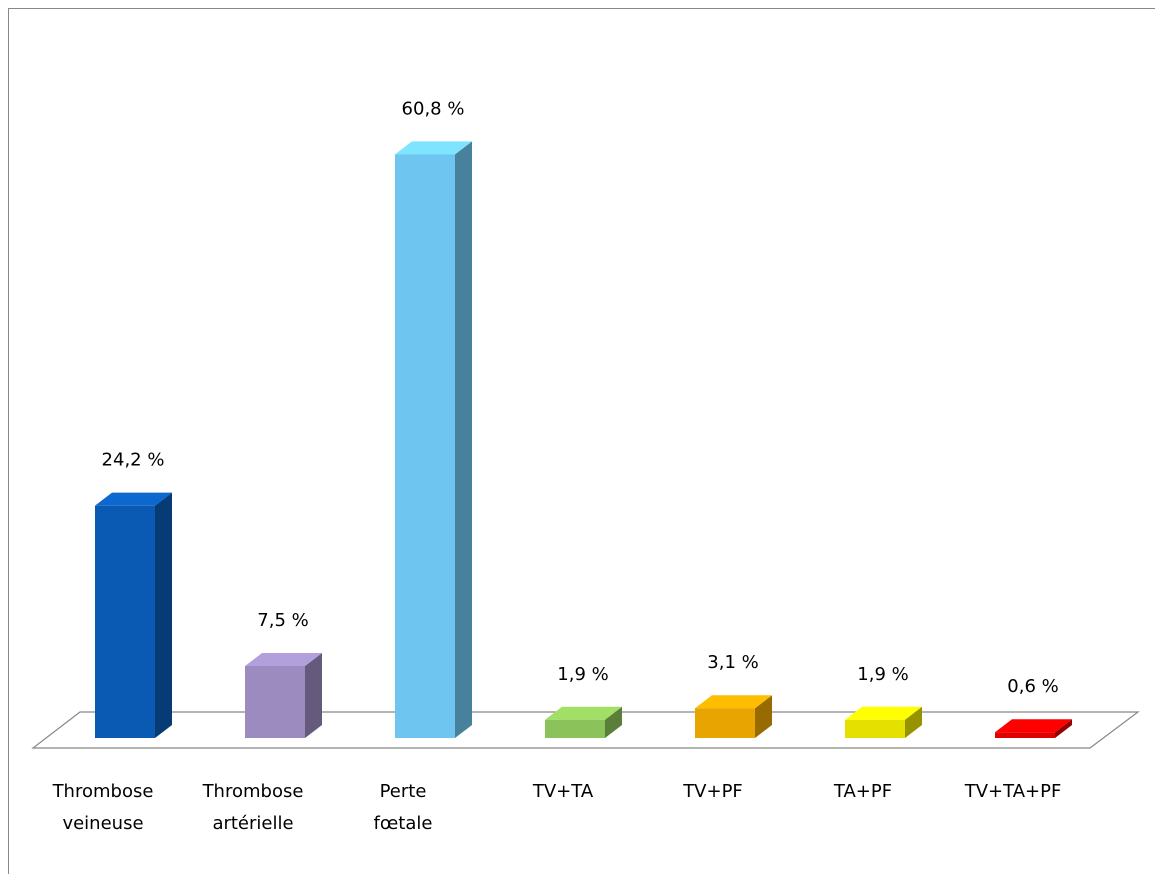 The width and height of the screenshot is (1155, 874). Describe the element at coordinates (403, 791) in the screenshot. I see `x-tick-label: Perte` at that location.